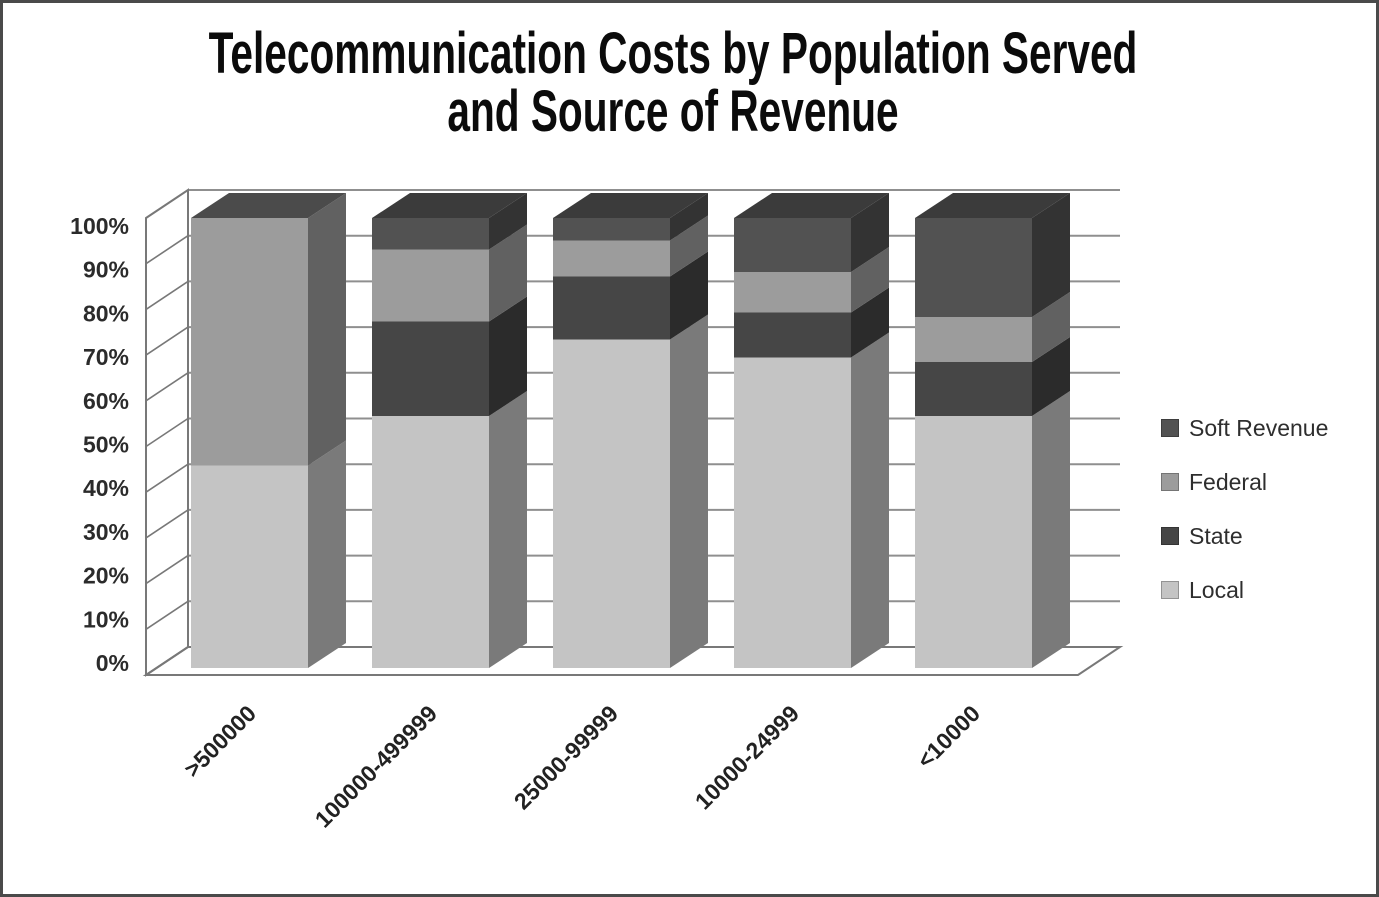 This screenshot has width=1379, height=897. I want to click on legend-item-soft-revenue: Soft Revenue, so click(1244, 428).